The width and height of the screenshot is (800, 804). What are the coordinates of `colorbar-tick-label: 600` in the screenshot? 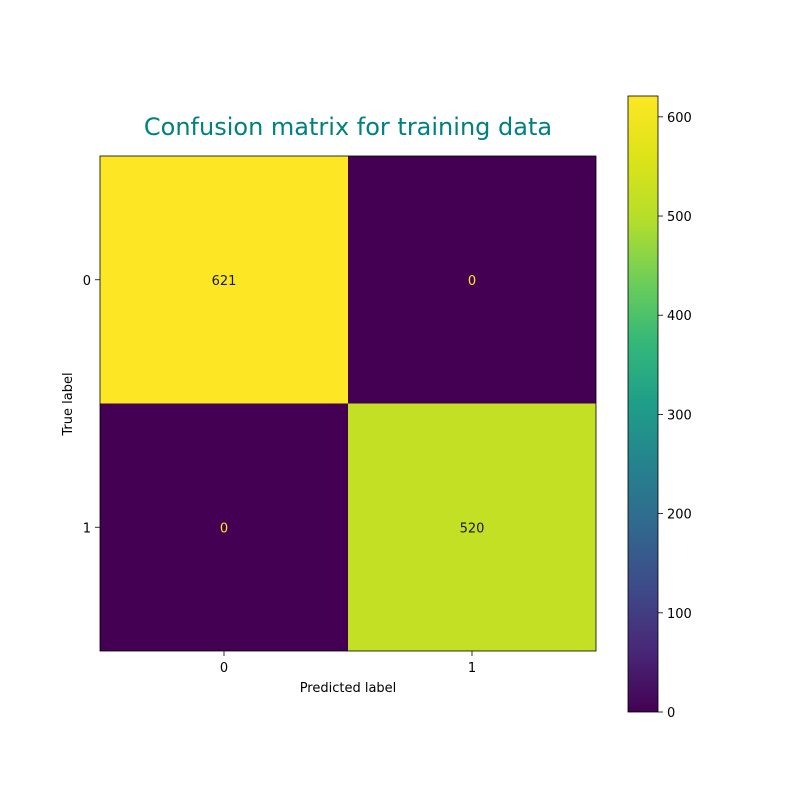 It's located at (679, 118).